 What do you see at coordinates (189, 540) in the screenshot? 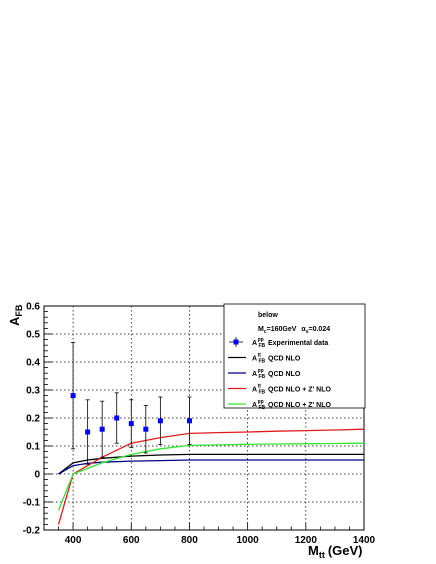
I see `x-tick-label: 800` at bounding box center [189, 540].